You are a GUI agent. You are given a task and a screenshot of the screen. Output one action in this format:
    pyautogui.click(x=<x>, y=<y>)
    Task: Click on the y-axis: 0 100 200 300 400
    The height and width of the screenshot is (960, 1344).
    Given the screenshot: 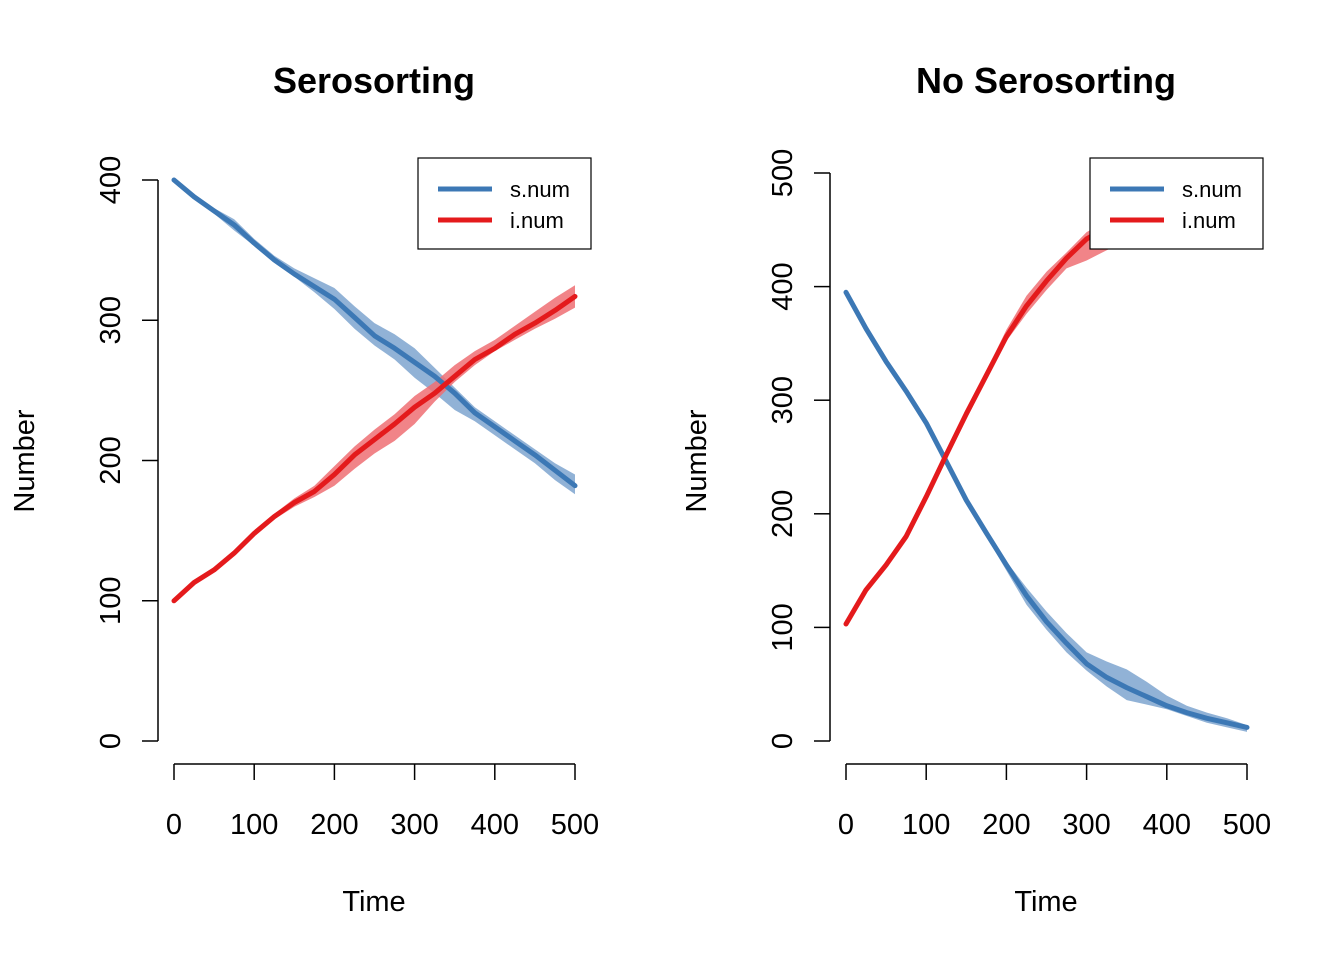 What is the action you would take?
    pyautogui.click(x=127, y=452)
    